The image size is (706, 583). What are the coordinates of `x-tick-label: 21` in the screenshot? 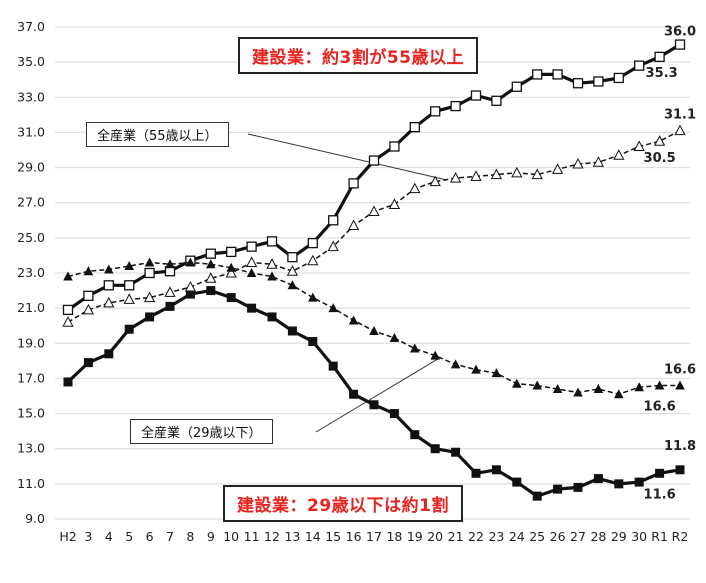 It's located at (456, 536).